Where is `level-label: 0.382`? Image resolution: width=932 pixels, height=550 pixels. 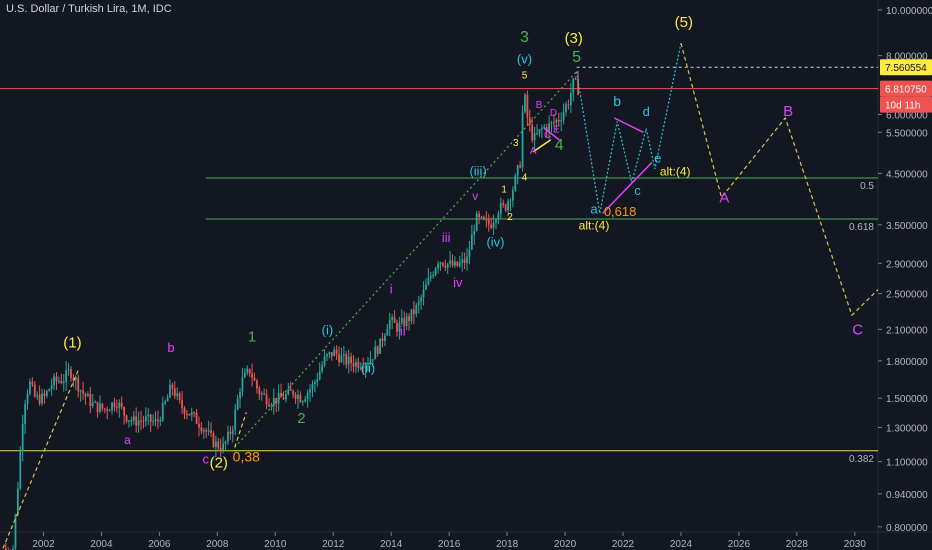
level-label: 0.382 is located at coordinates (861, 459).